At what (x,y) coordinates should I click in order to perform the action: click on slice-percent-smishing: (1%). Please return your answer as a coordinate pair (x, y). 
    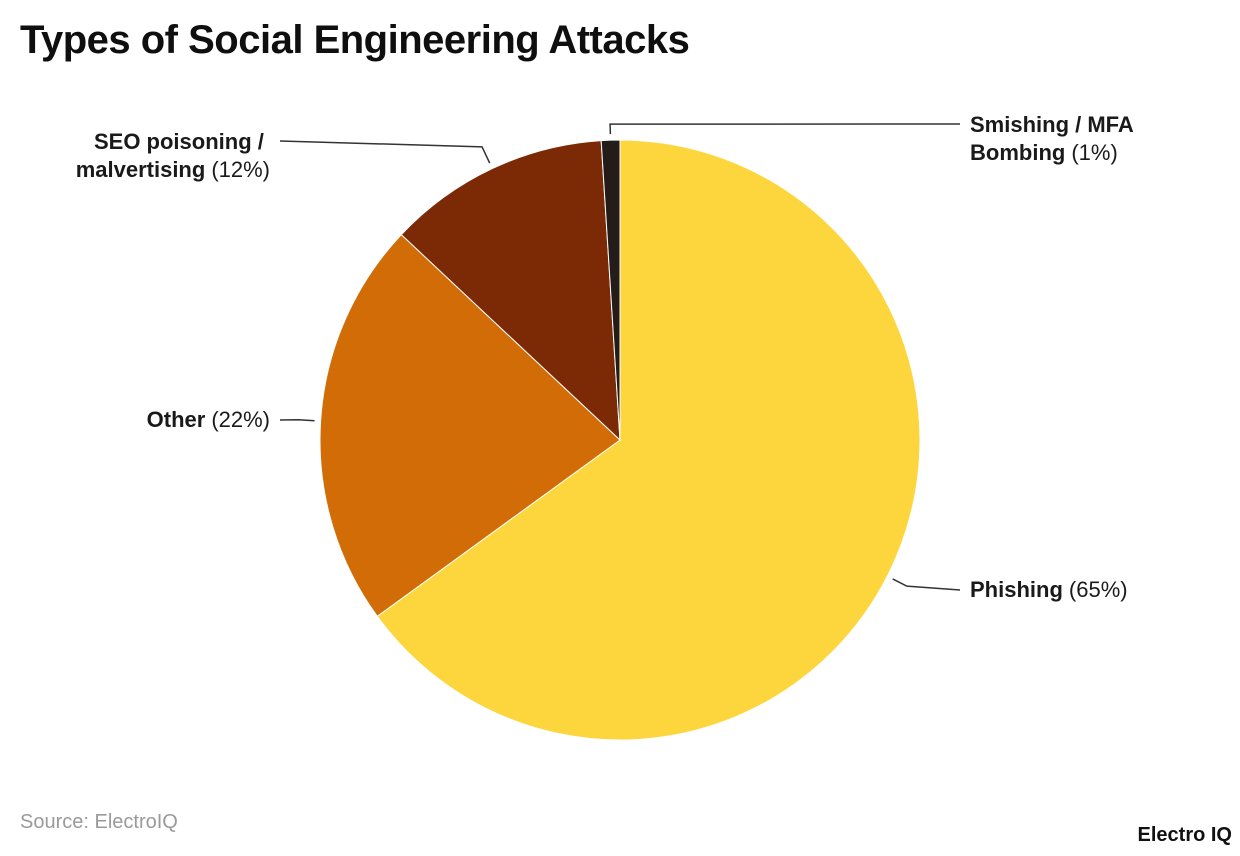
    Looking at the image, I should click on (1094, 152).